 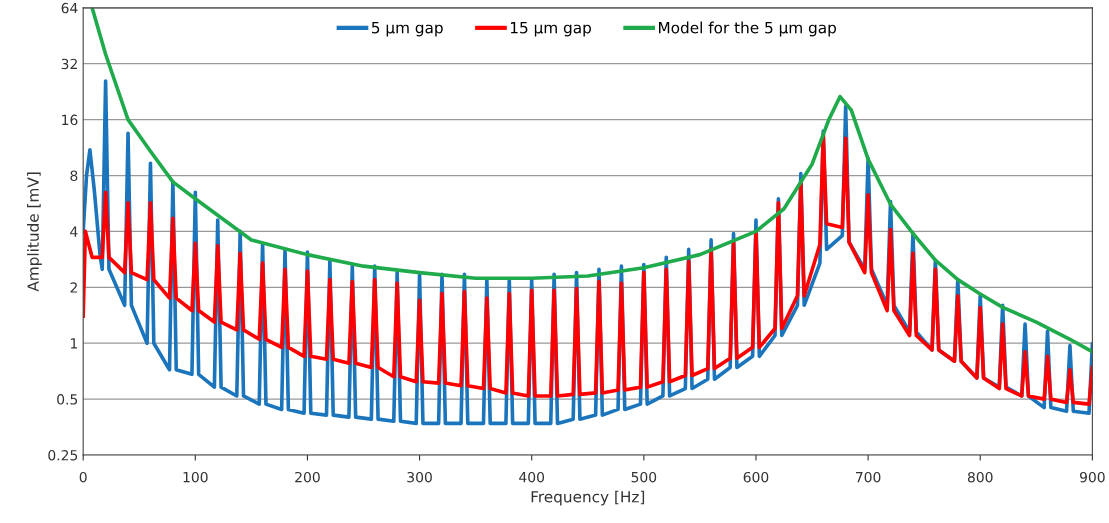 I want to click on x-tick-label: 700, so click(x=868, y=477).